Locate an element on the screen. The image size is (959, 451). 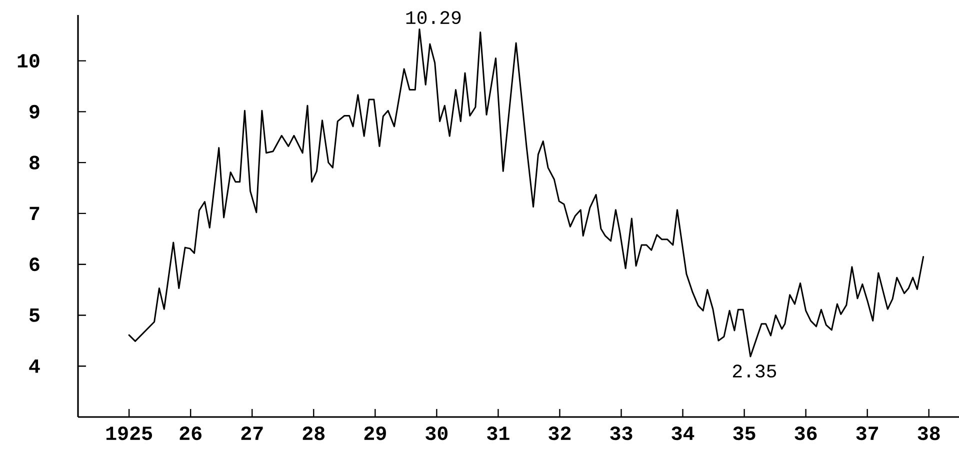
y-tick-label: 6 is located at coordinates (35, 265).